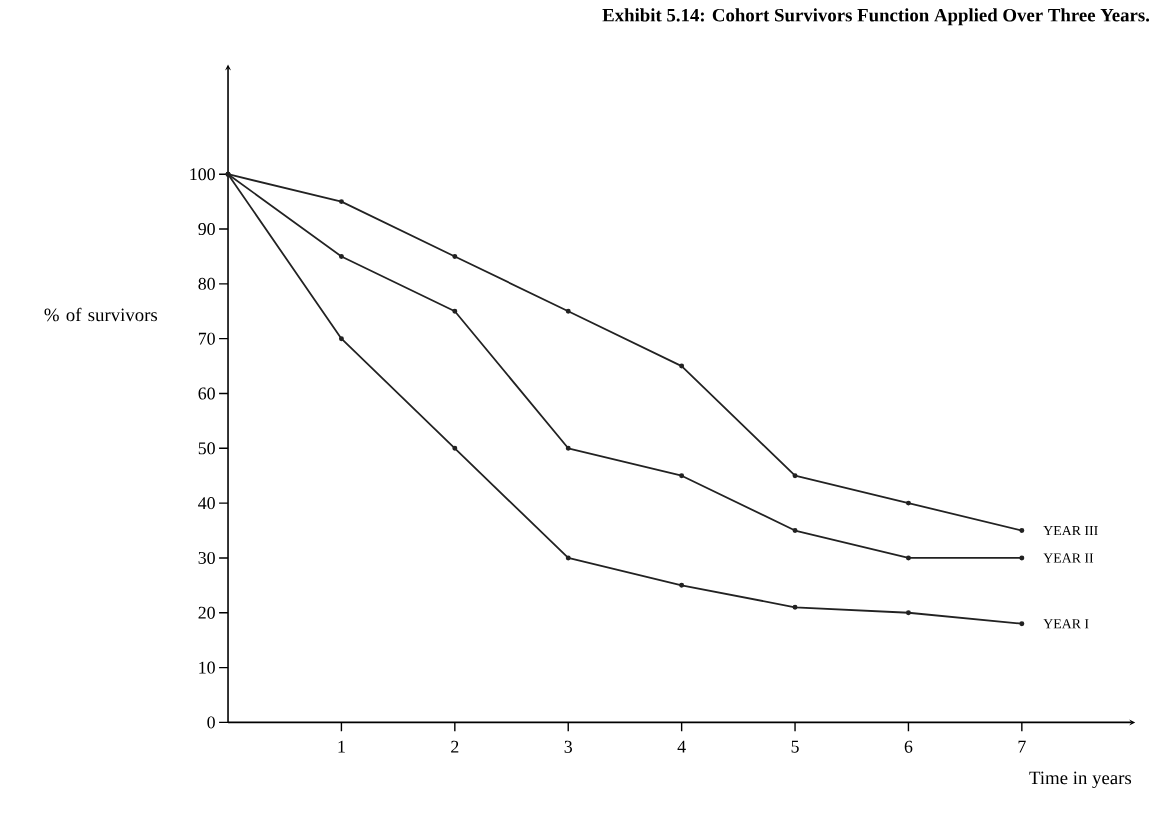 The image size is (1174, 816). I want to click on y-tick-label: 80, so click(206, 283).